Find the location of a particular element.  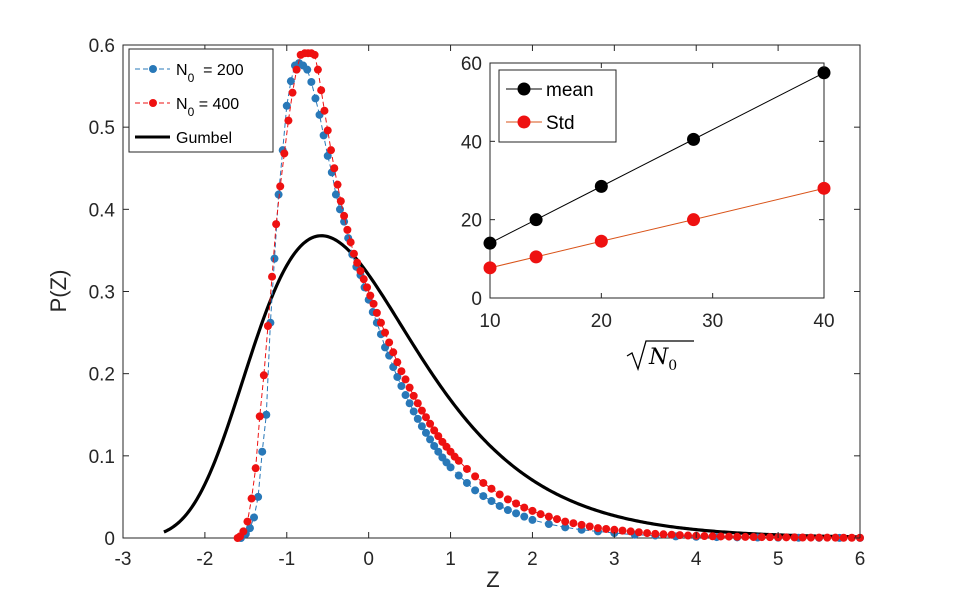

main-x-tick-label: 0 is located at coordinates (368, 559).